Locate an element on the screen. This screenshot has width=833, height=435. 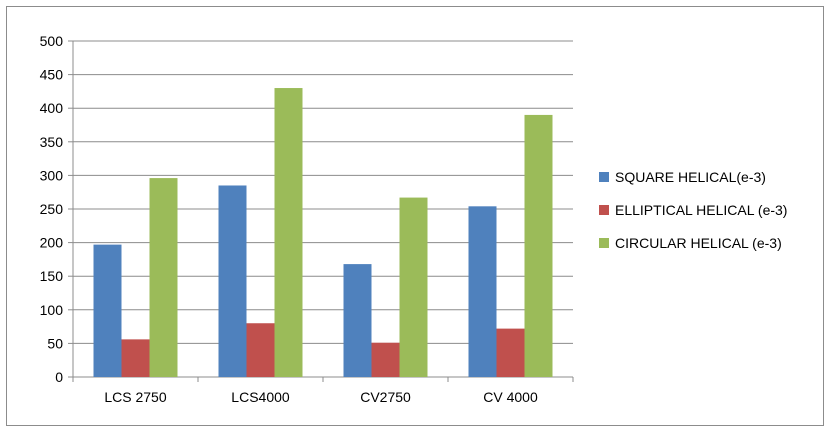
y-tick-label: 250 is located at coordinates (52, 209).